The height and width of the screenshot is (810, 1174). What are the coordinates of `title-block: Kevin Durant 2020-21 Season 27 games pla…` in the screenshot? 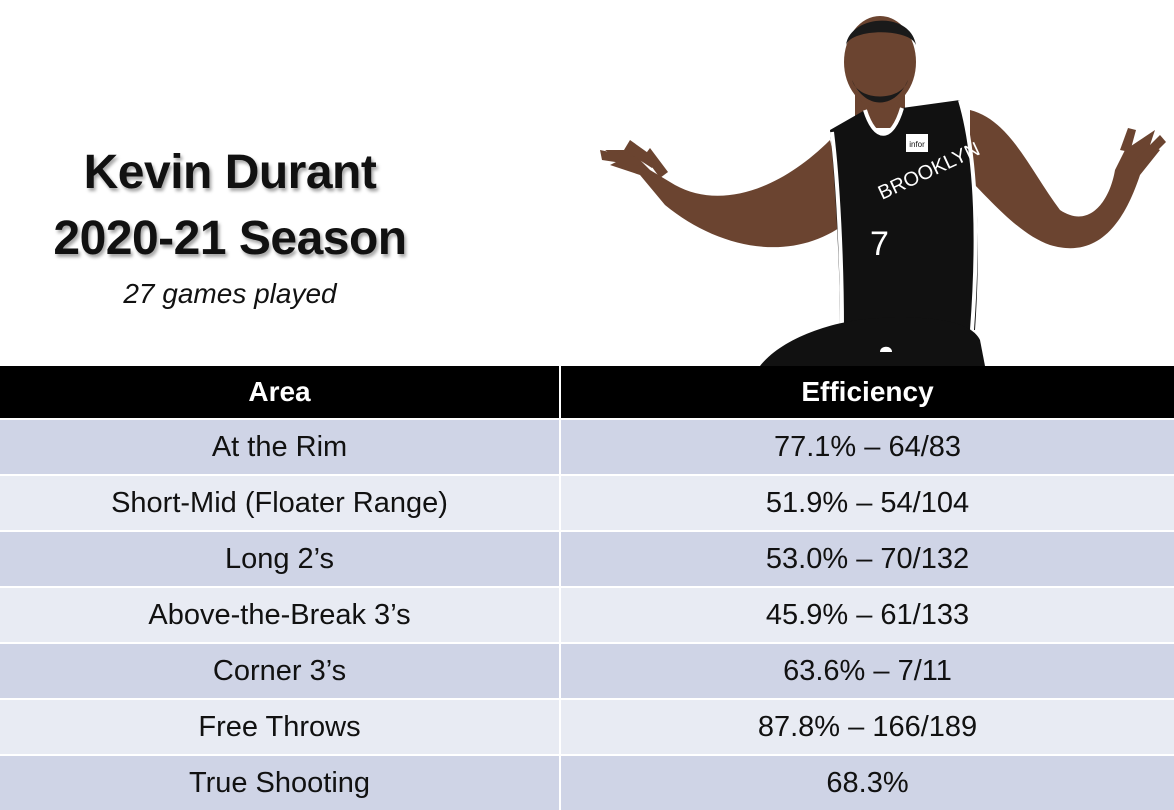 It's located at (230, 227).